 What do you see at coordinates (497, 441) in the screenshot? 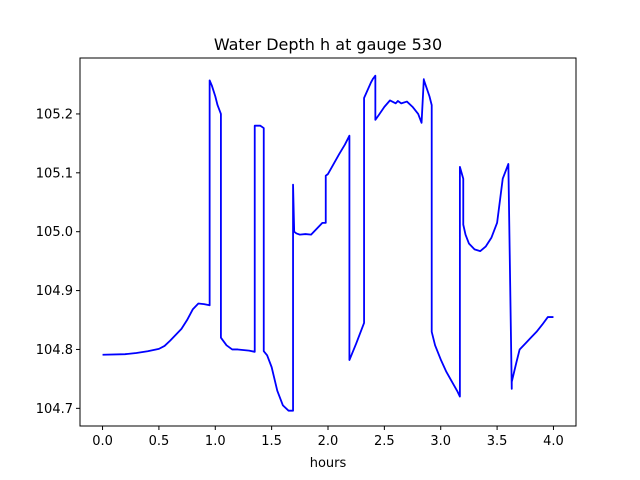
I see `x-tick-label: 3.5` at bounding box center [497, 441].